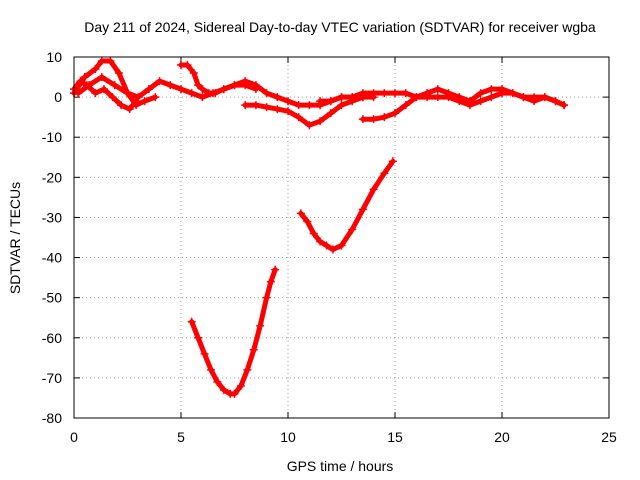  What do you see at coordinates (52, 378) in the screenshot?
I see `y-tick-label: -70` at bounding box center [52, 378].